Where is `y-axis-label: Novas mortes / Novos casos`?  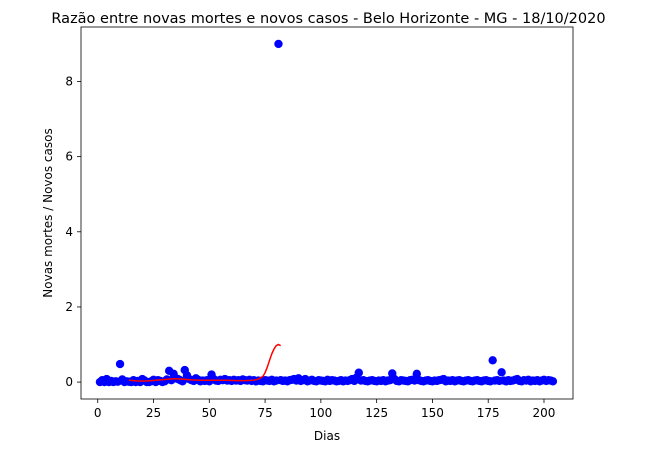
y-axis-label: Novas mortes / Novos casos is located at coordinates (48, 212).